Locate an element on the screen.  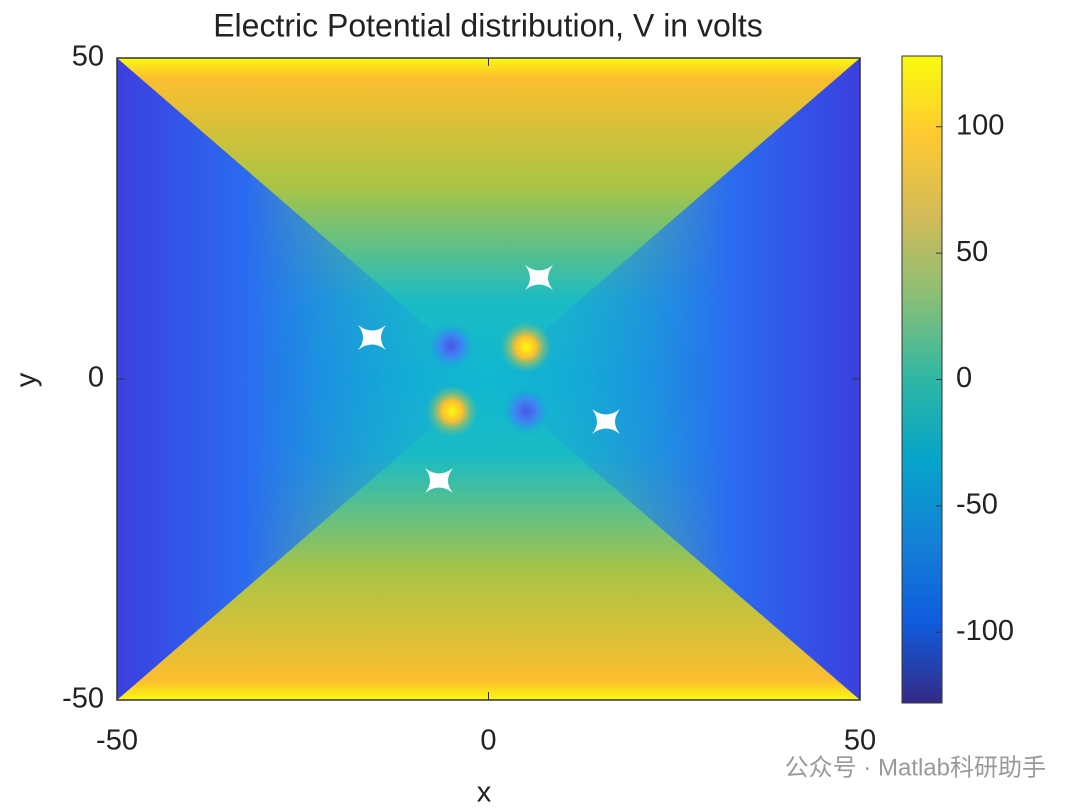
colorbar-tick-label: 0 is located at coordinates (964, 378).